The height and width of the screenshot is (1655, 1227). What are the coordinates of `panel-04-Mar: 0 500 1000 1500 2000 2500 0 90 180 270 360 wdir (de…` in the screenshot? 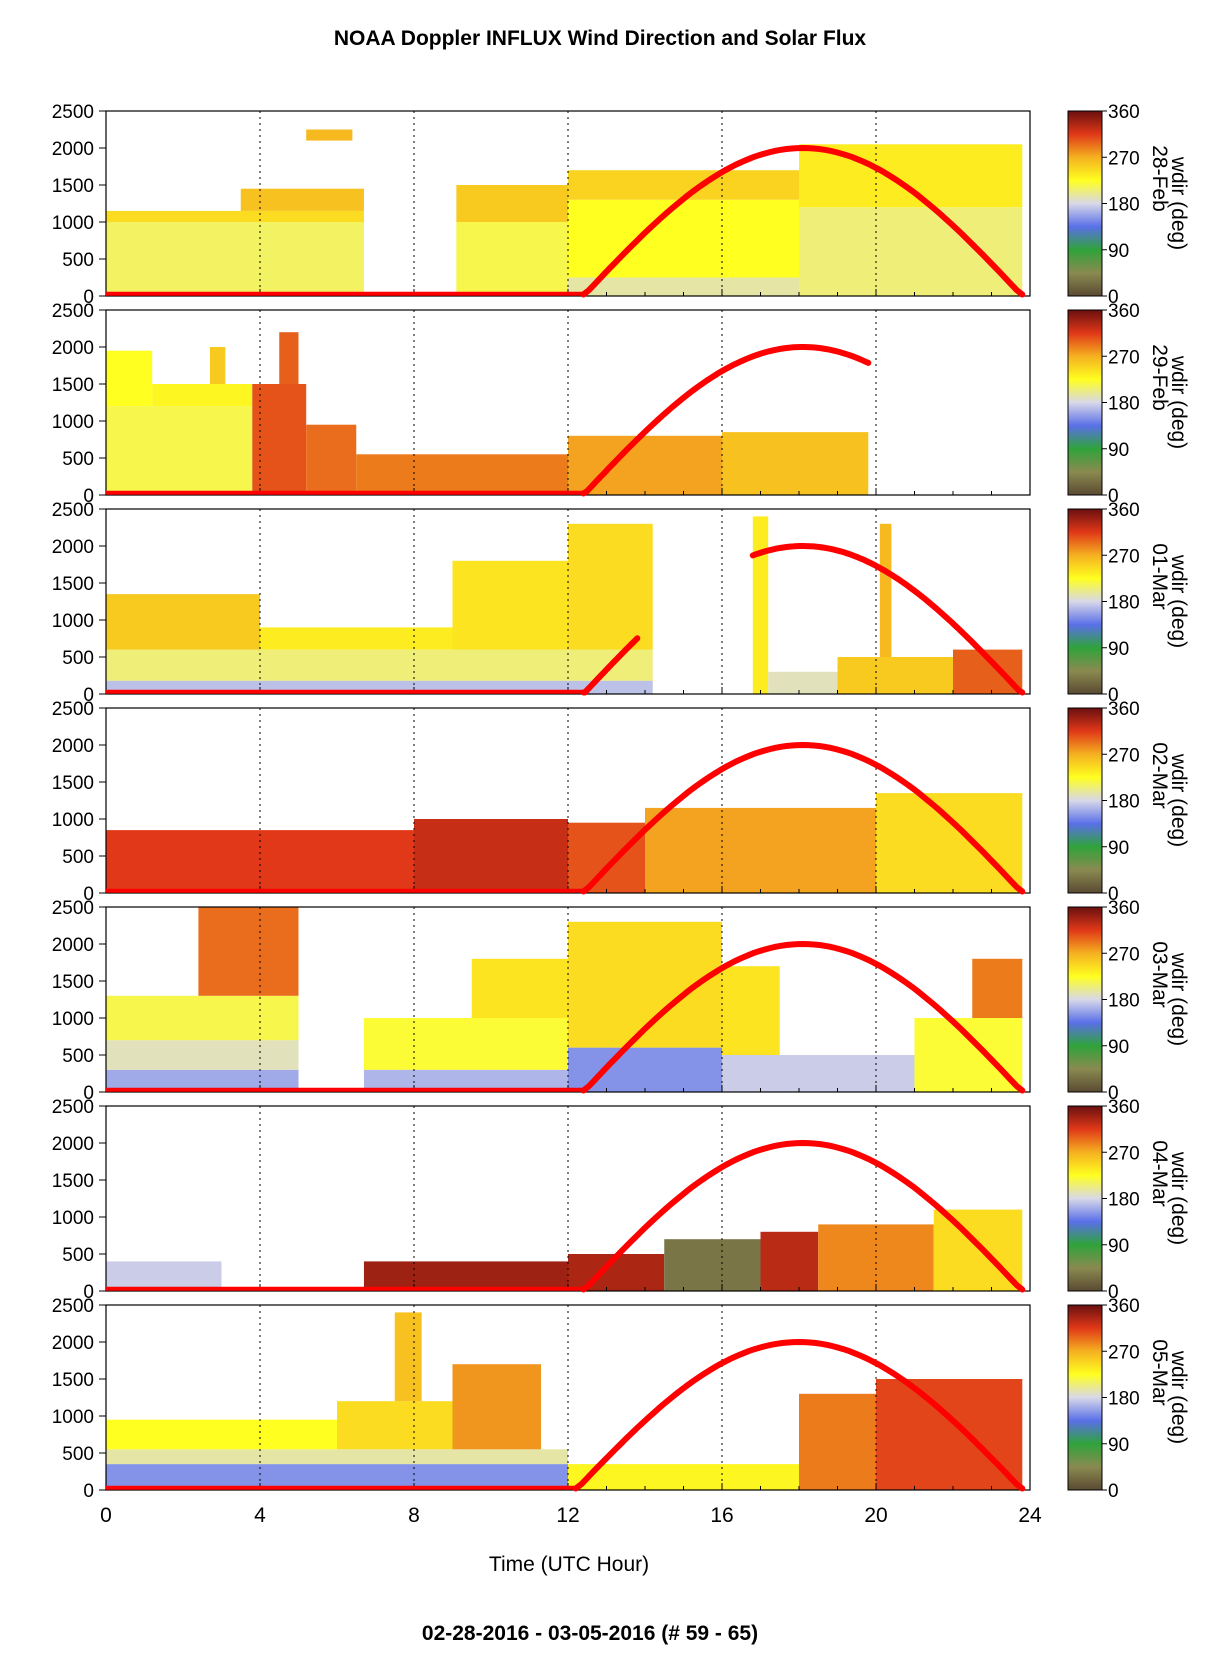 It's located at (621, 1200).